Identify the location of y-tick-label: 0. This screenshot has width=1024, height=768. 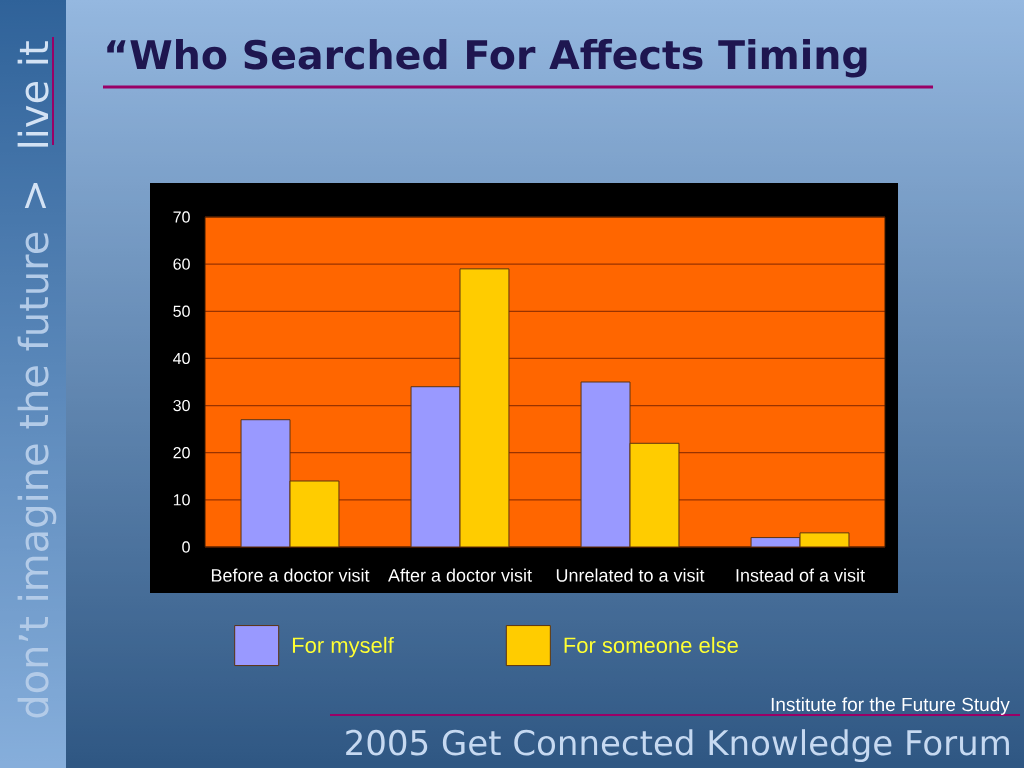
(186, 547).